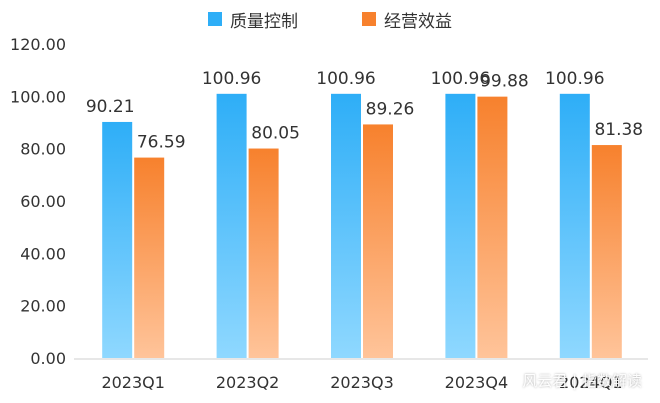 The height and width of the screenshot is (403, 660). I want to click on x-tick-label: 2023Q3, so click(362, 382).